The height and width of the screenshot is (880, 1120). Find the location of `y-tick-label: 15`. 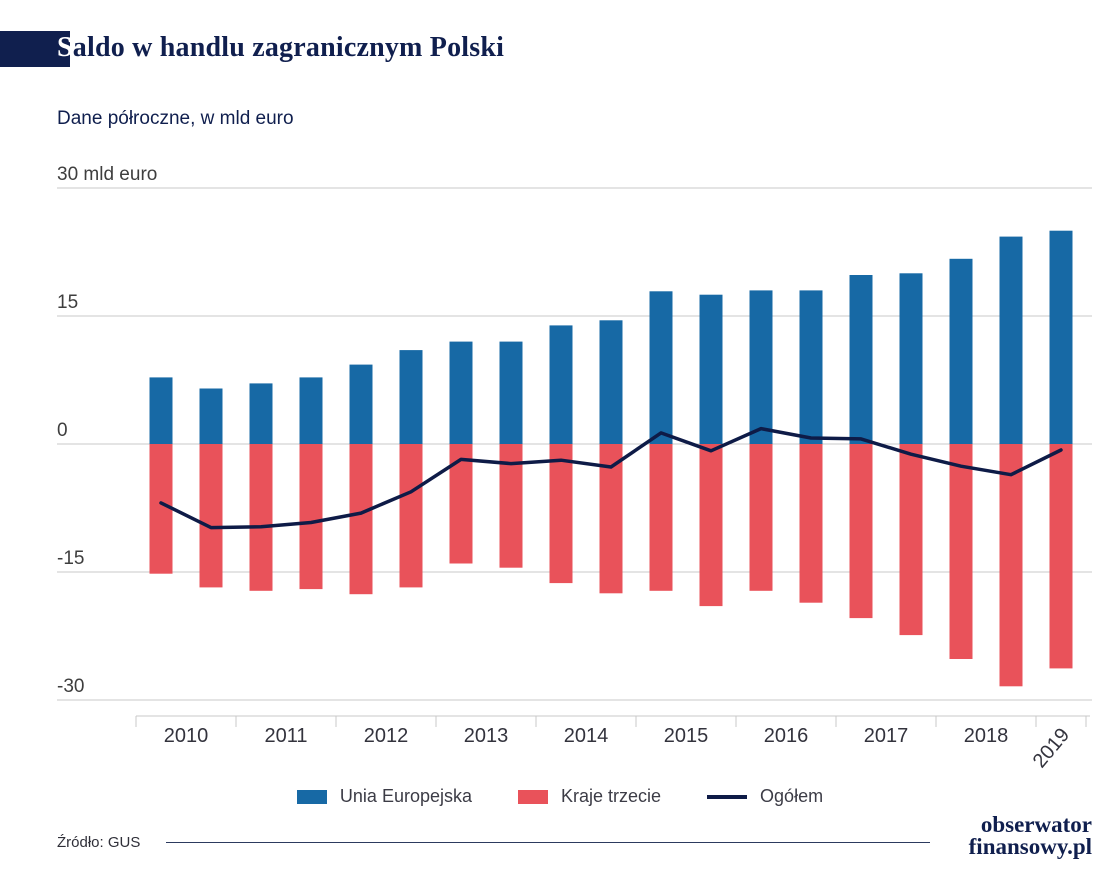

y-tick-label: 15 is located at coordinates (67, 302).